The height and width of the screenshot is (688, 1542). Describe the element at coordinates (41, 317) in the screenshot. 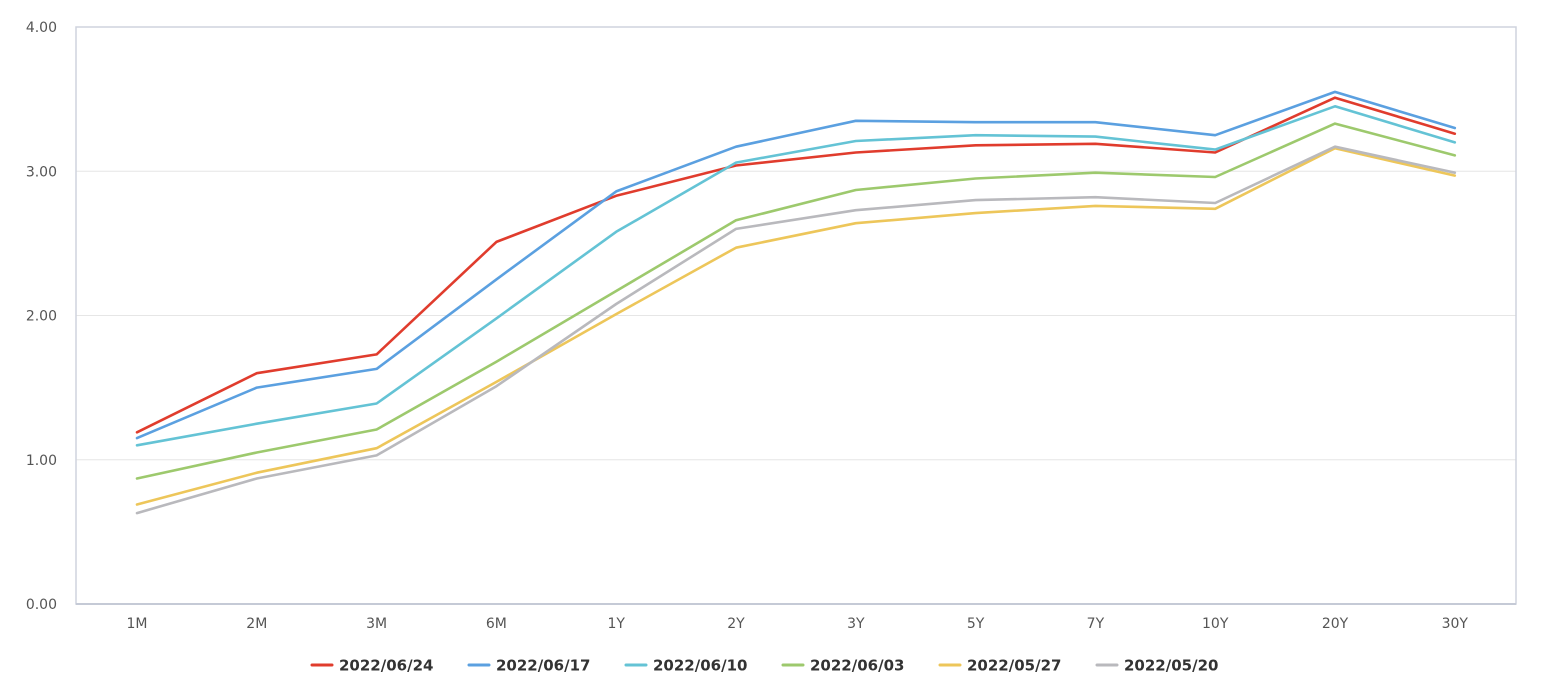

I see `y-tick-label: 2.00` at that location.